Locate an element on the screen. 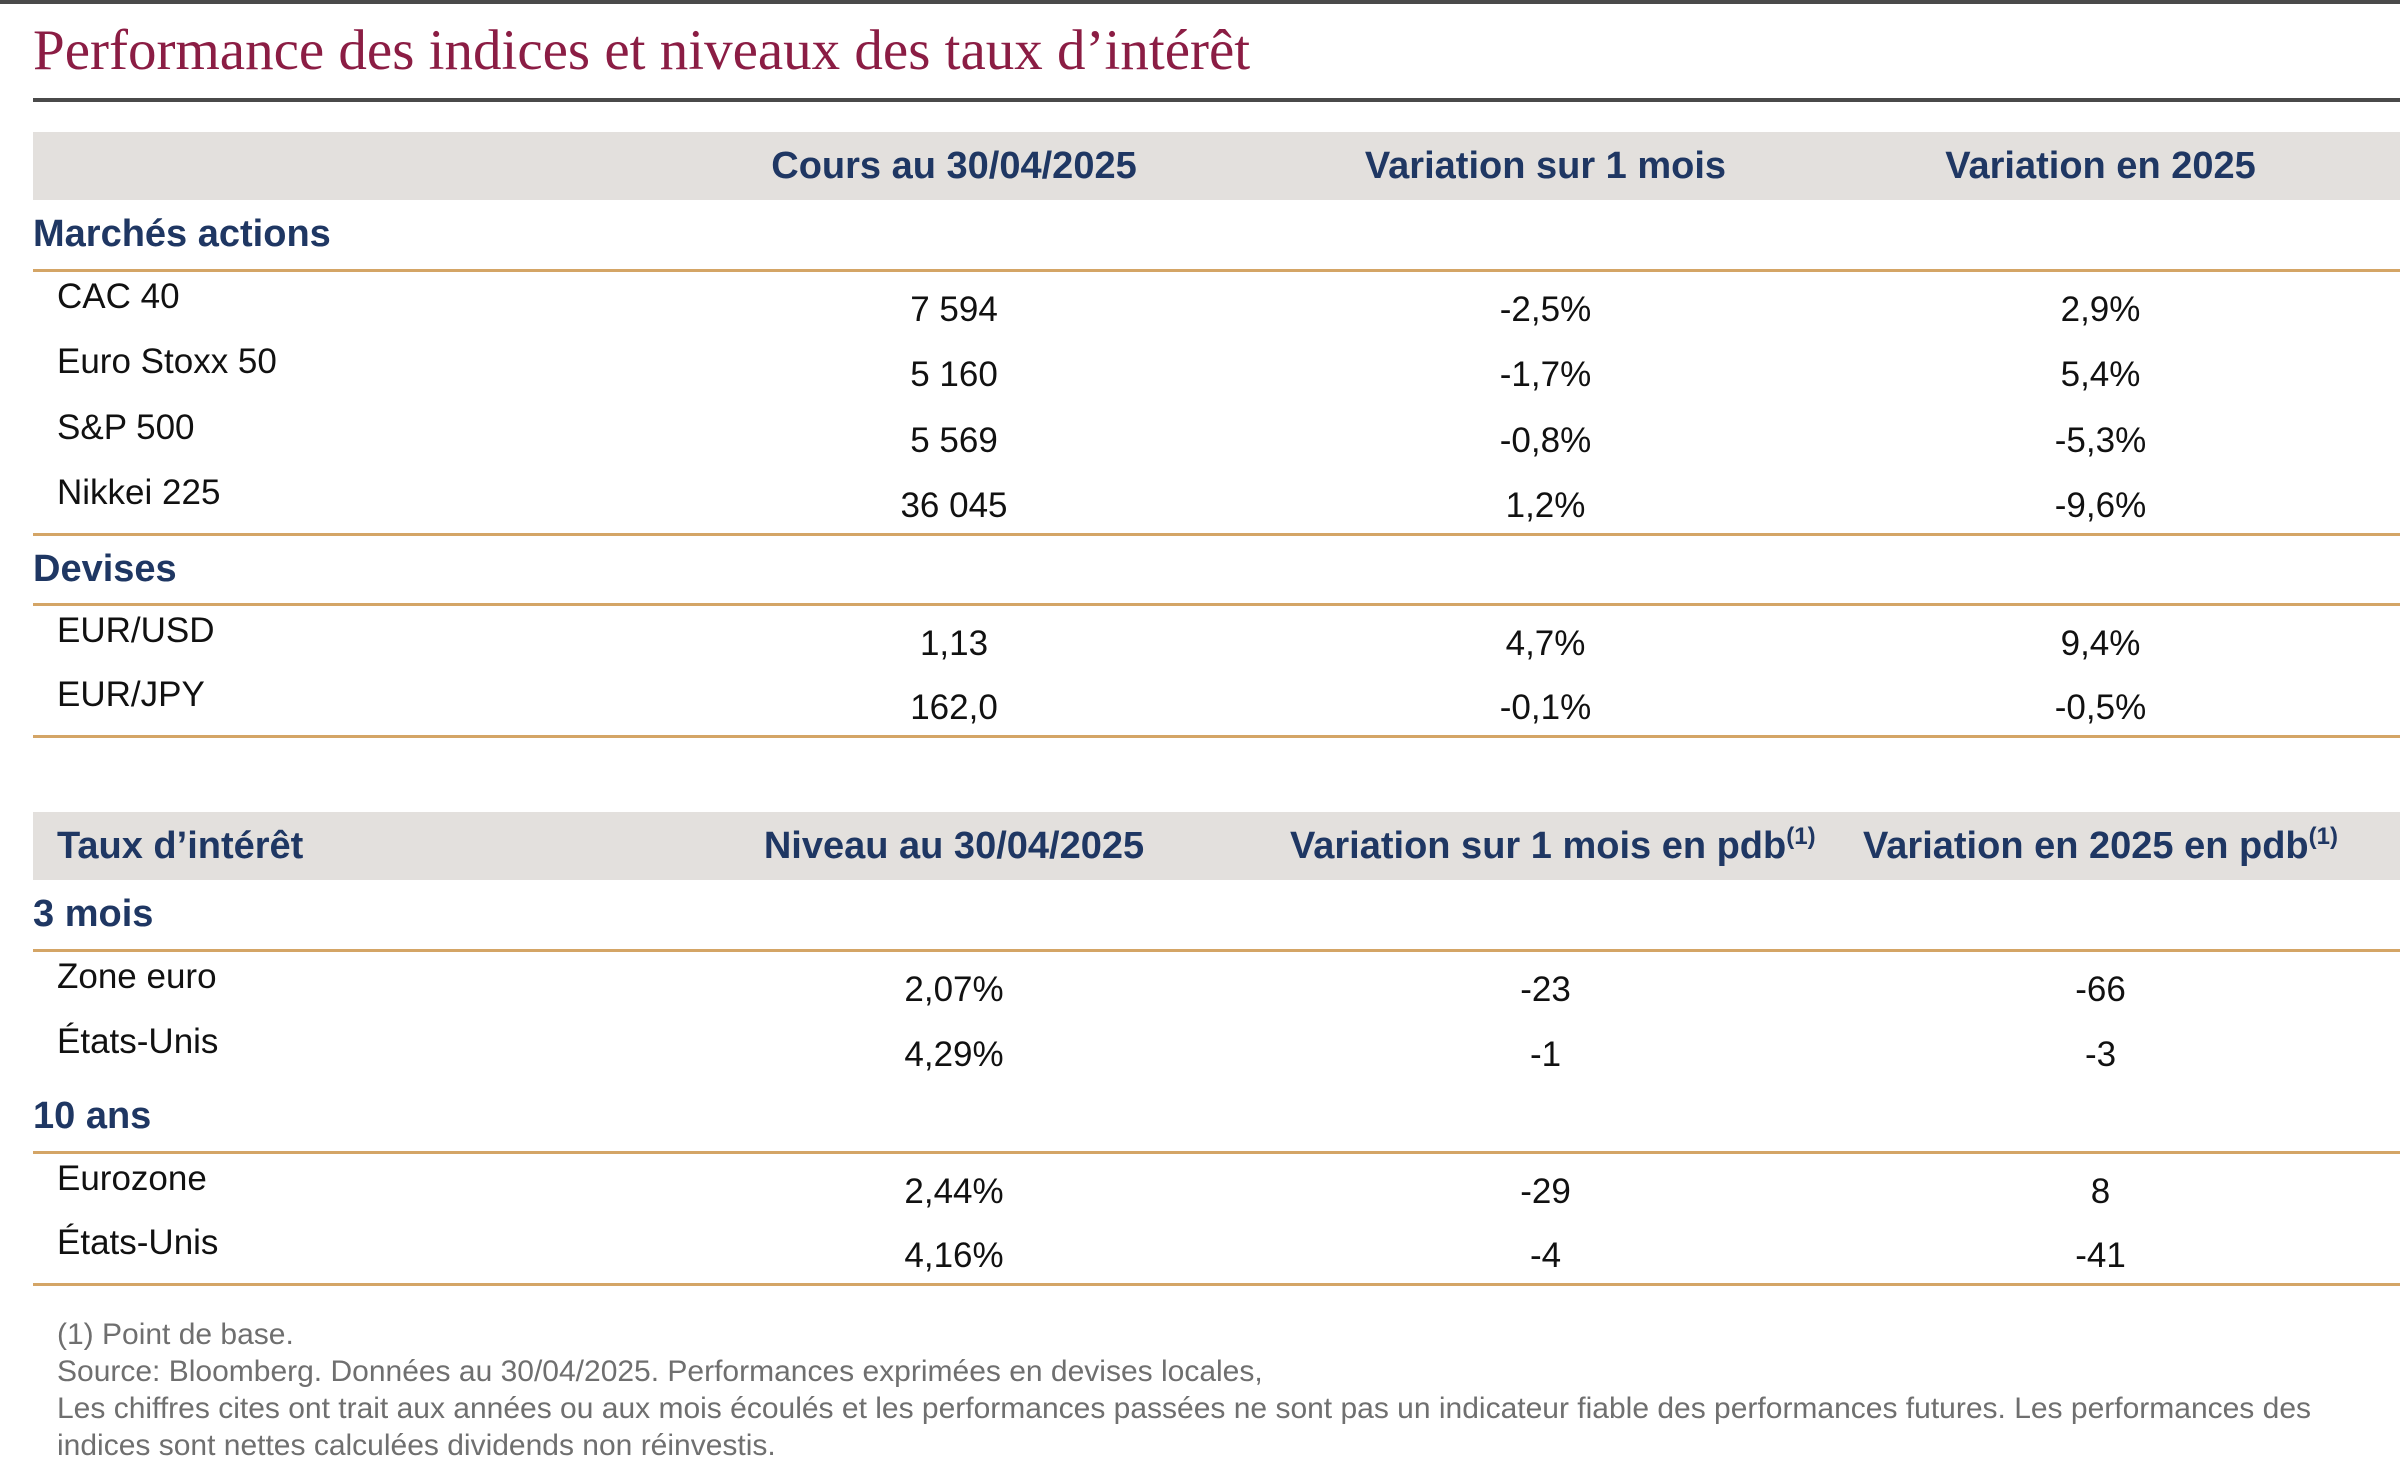  section-row: 3 mois is located at coordinates (1216, 916).